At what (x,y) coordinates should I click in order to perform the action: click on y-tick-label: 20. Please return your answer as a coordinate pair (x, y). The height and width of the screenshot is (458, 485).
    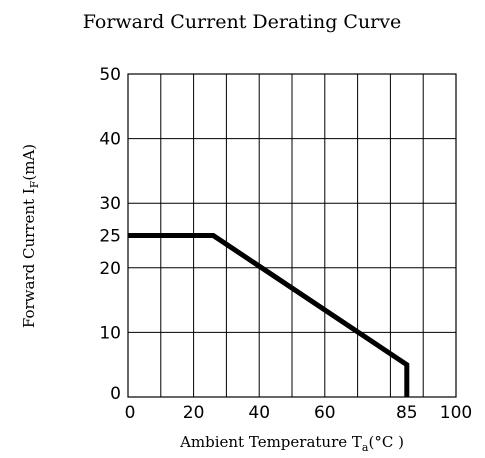
    Looking at the image, I should click on (110, 269).